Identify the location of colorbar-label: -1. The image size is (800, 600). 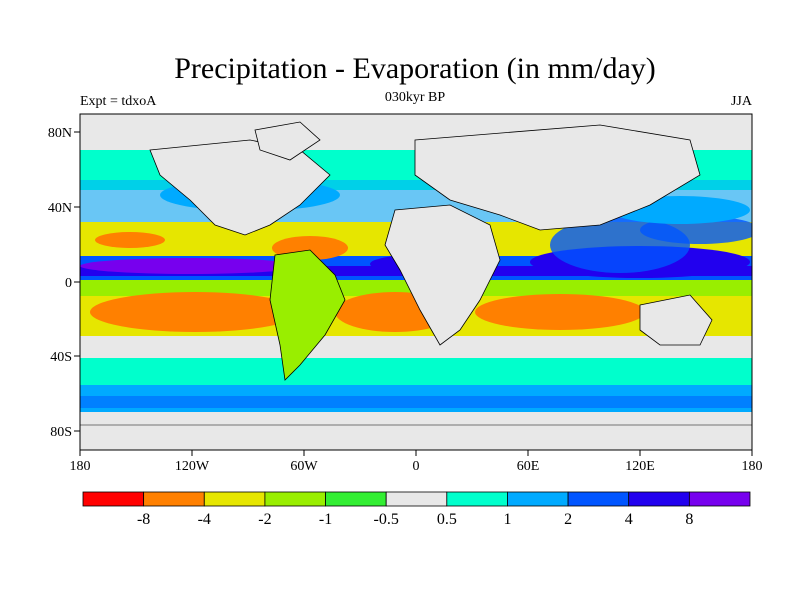
(325, 519).